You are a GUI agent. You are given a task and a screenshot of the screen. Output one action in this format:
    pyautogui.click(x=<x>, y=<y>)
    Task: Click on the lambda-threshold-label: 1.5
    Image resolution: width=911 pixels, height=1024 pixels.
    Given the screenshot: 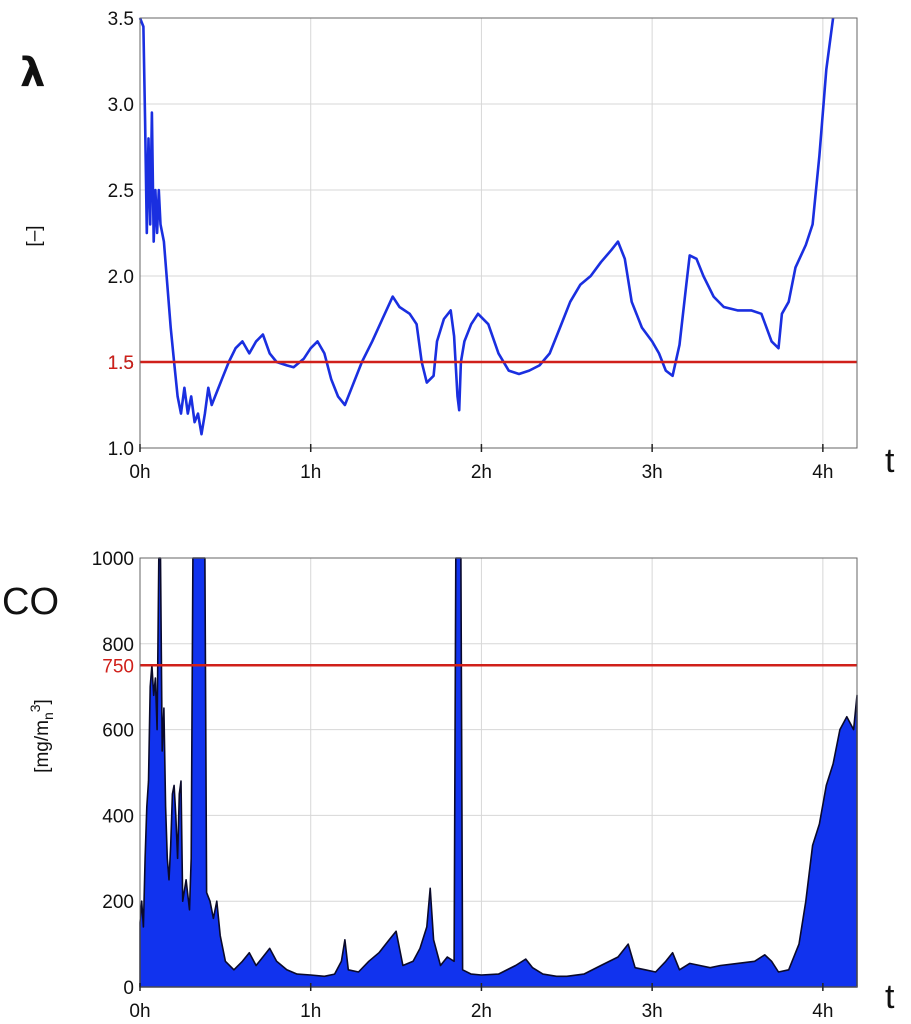 What is the action you would take?
    pyautogui.click(x=121, y=363)
    